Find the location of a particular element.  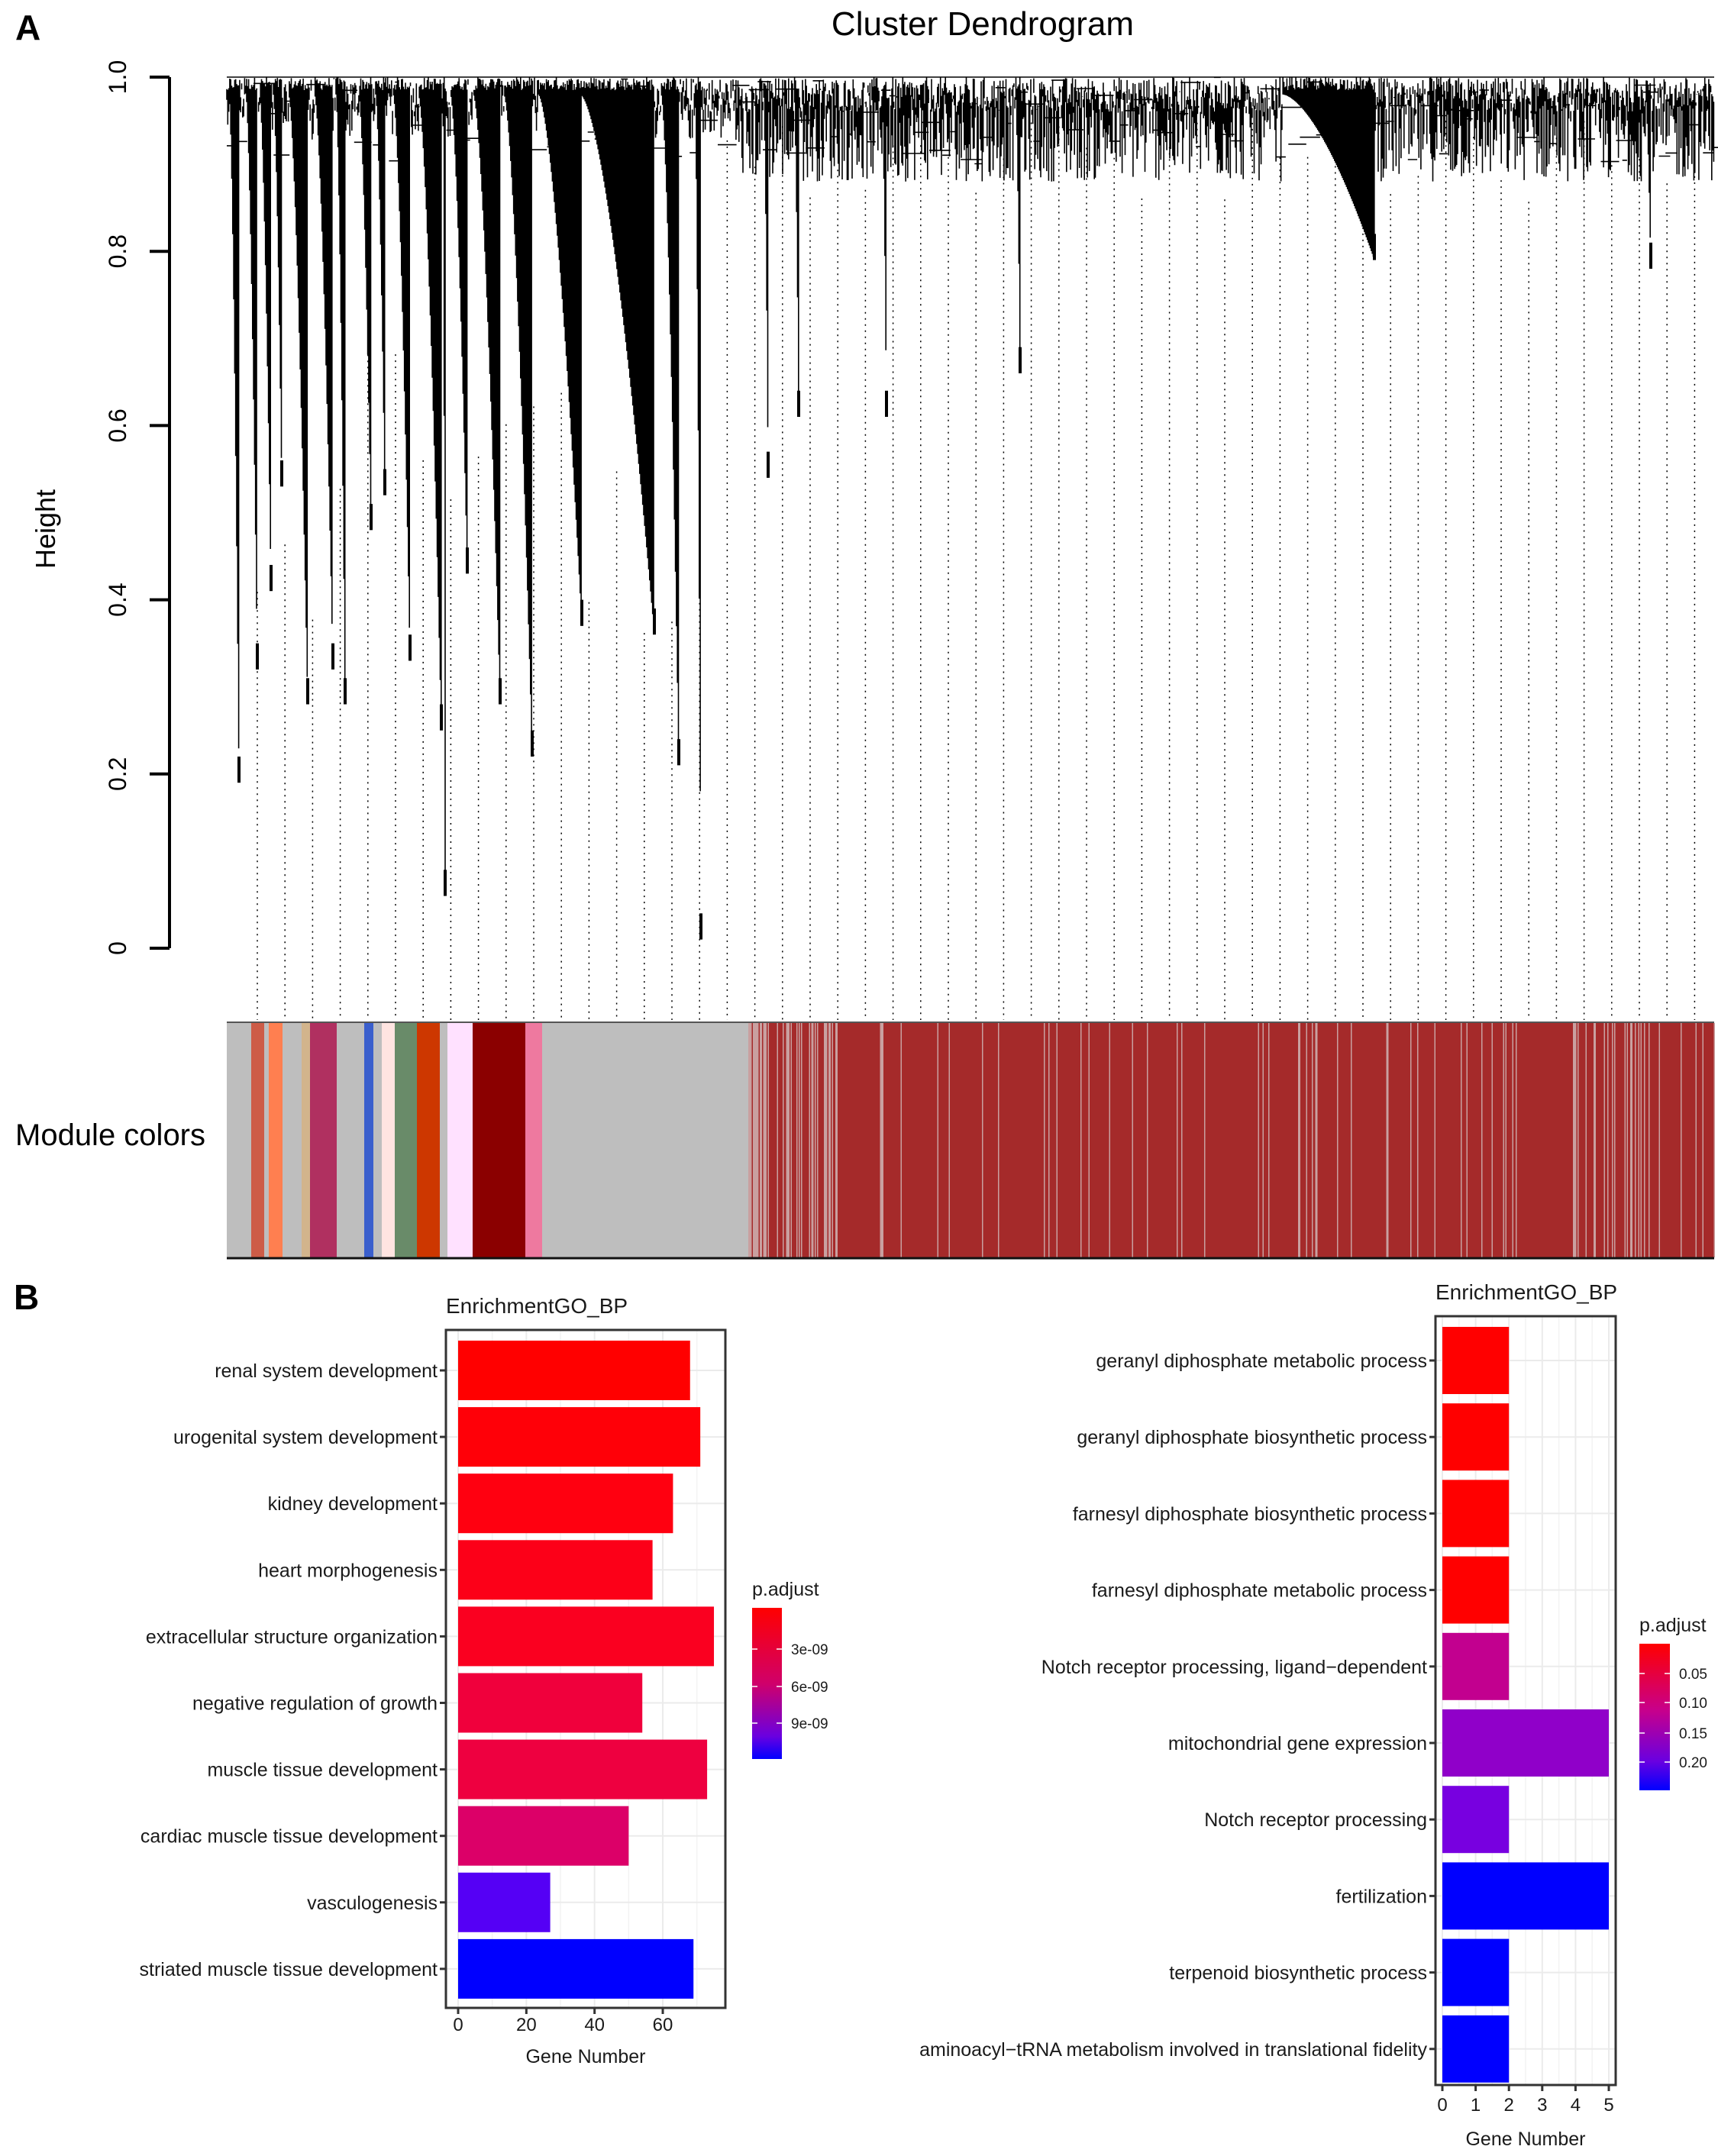

panel-label-b: B is located at coordinates (26, 1297).